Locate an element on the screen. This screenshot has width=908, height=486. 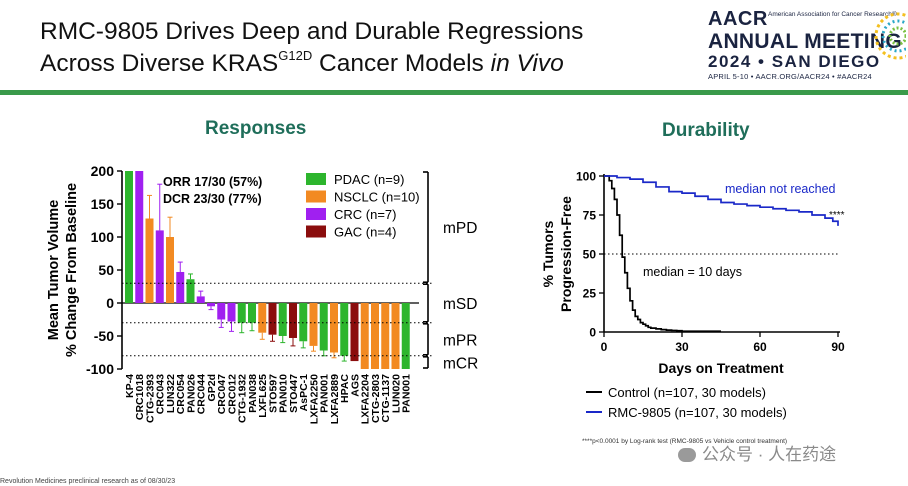
km-x-tick-label: 0 is located at coordinates (604, 347).